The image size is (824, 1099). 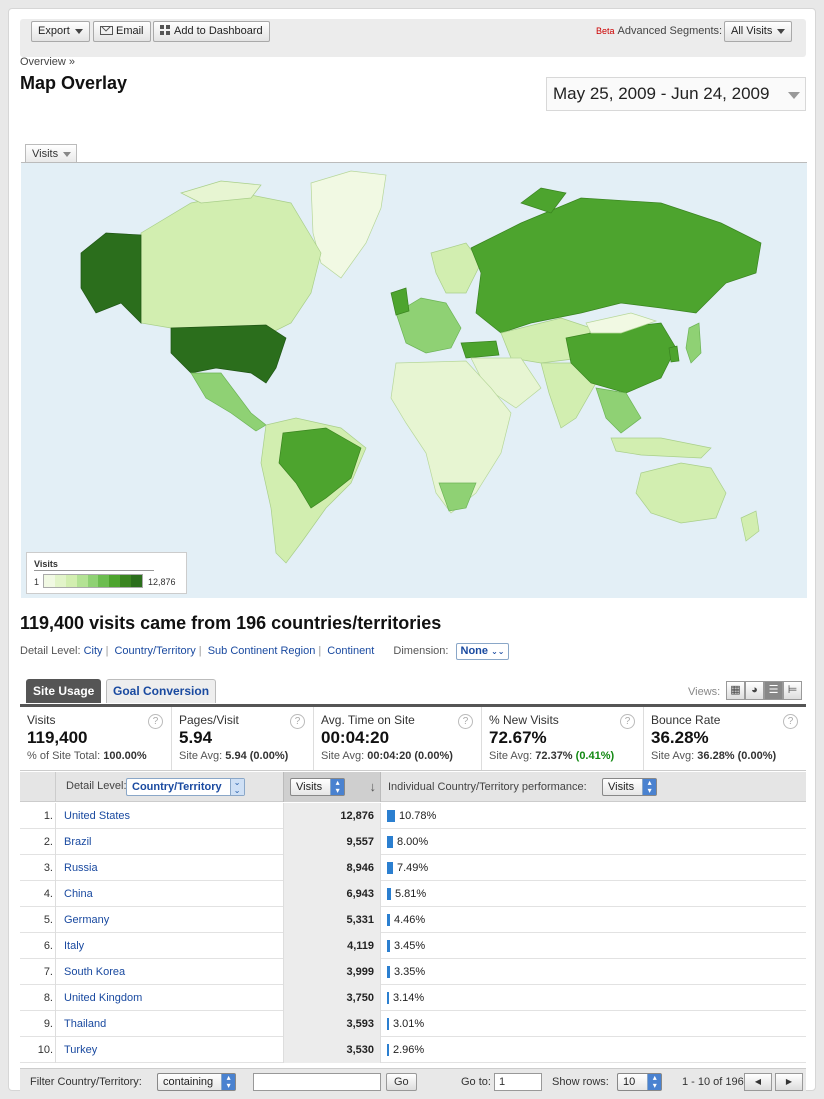 I want to click on country-link: United Kingdom, so click(x=103, y=998).